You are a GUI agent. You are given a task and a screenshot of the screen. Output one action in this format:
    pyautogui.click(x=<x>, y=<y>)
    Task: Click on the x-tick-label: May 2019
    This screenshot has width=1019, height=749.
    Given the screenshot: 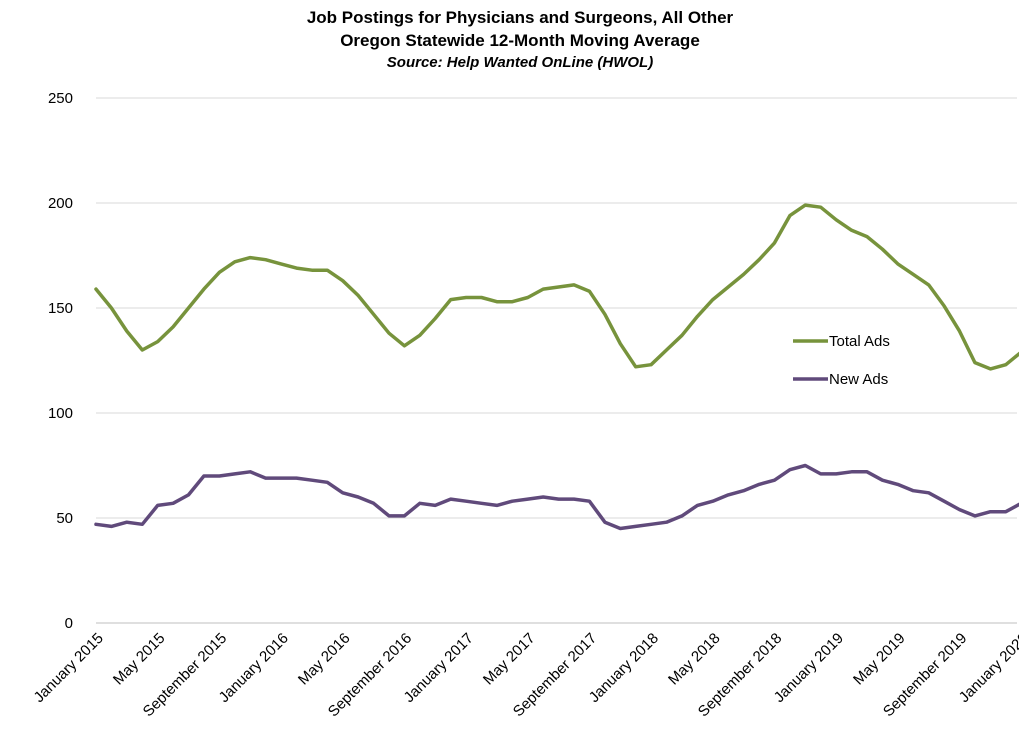 What is the action you would take?
    pyautogui.click(x=879, y=659)
    